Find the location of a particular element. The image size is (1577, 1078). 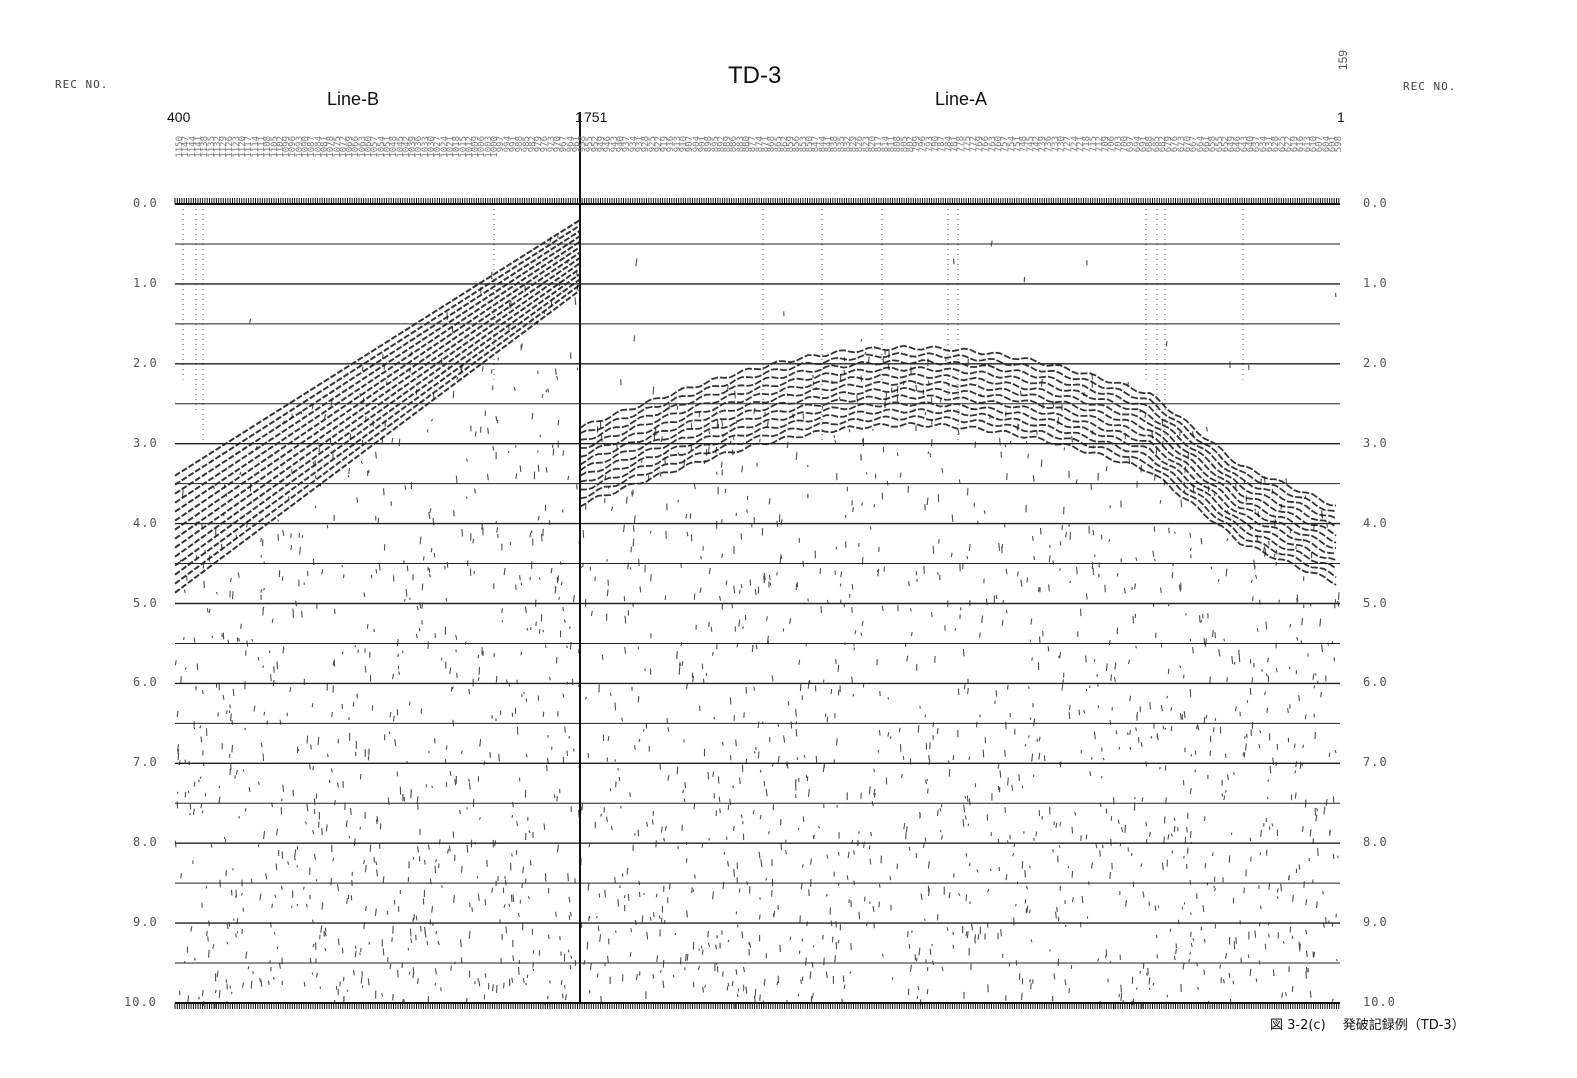

time-tick-right: 3.0 is located at coordinates (1375, 442).